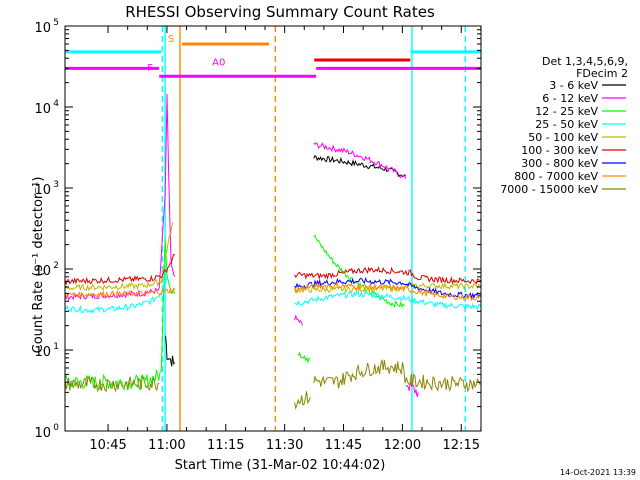 The width and height of the screenshot is (640, 480). I want to click on flag-label-0: S, so click(171, 39).